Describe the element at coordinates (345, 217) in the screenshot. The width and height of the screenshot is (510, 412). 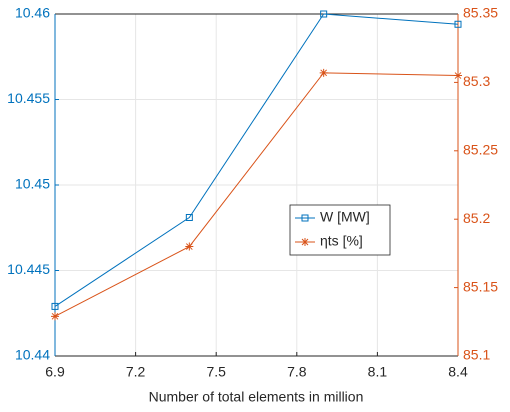
I see `legend-label: W [MW]` at that location.